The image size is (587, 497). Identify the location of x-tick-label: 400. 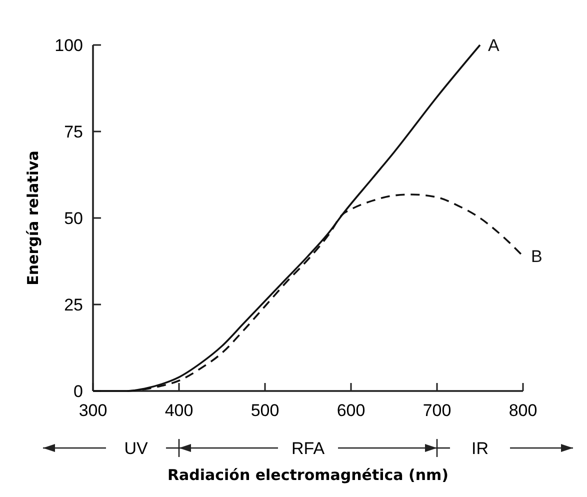
(179, 410).